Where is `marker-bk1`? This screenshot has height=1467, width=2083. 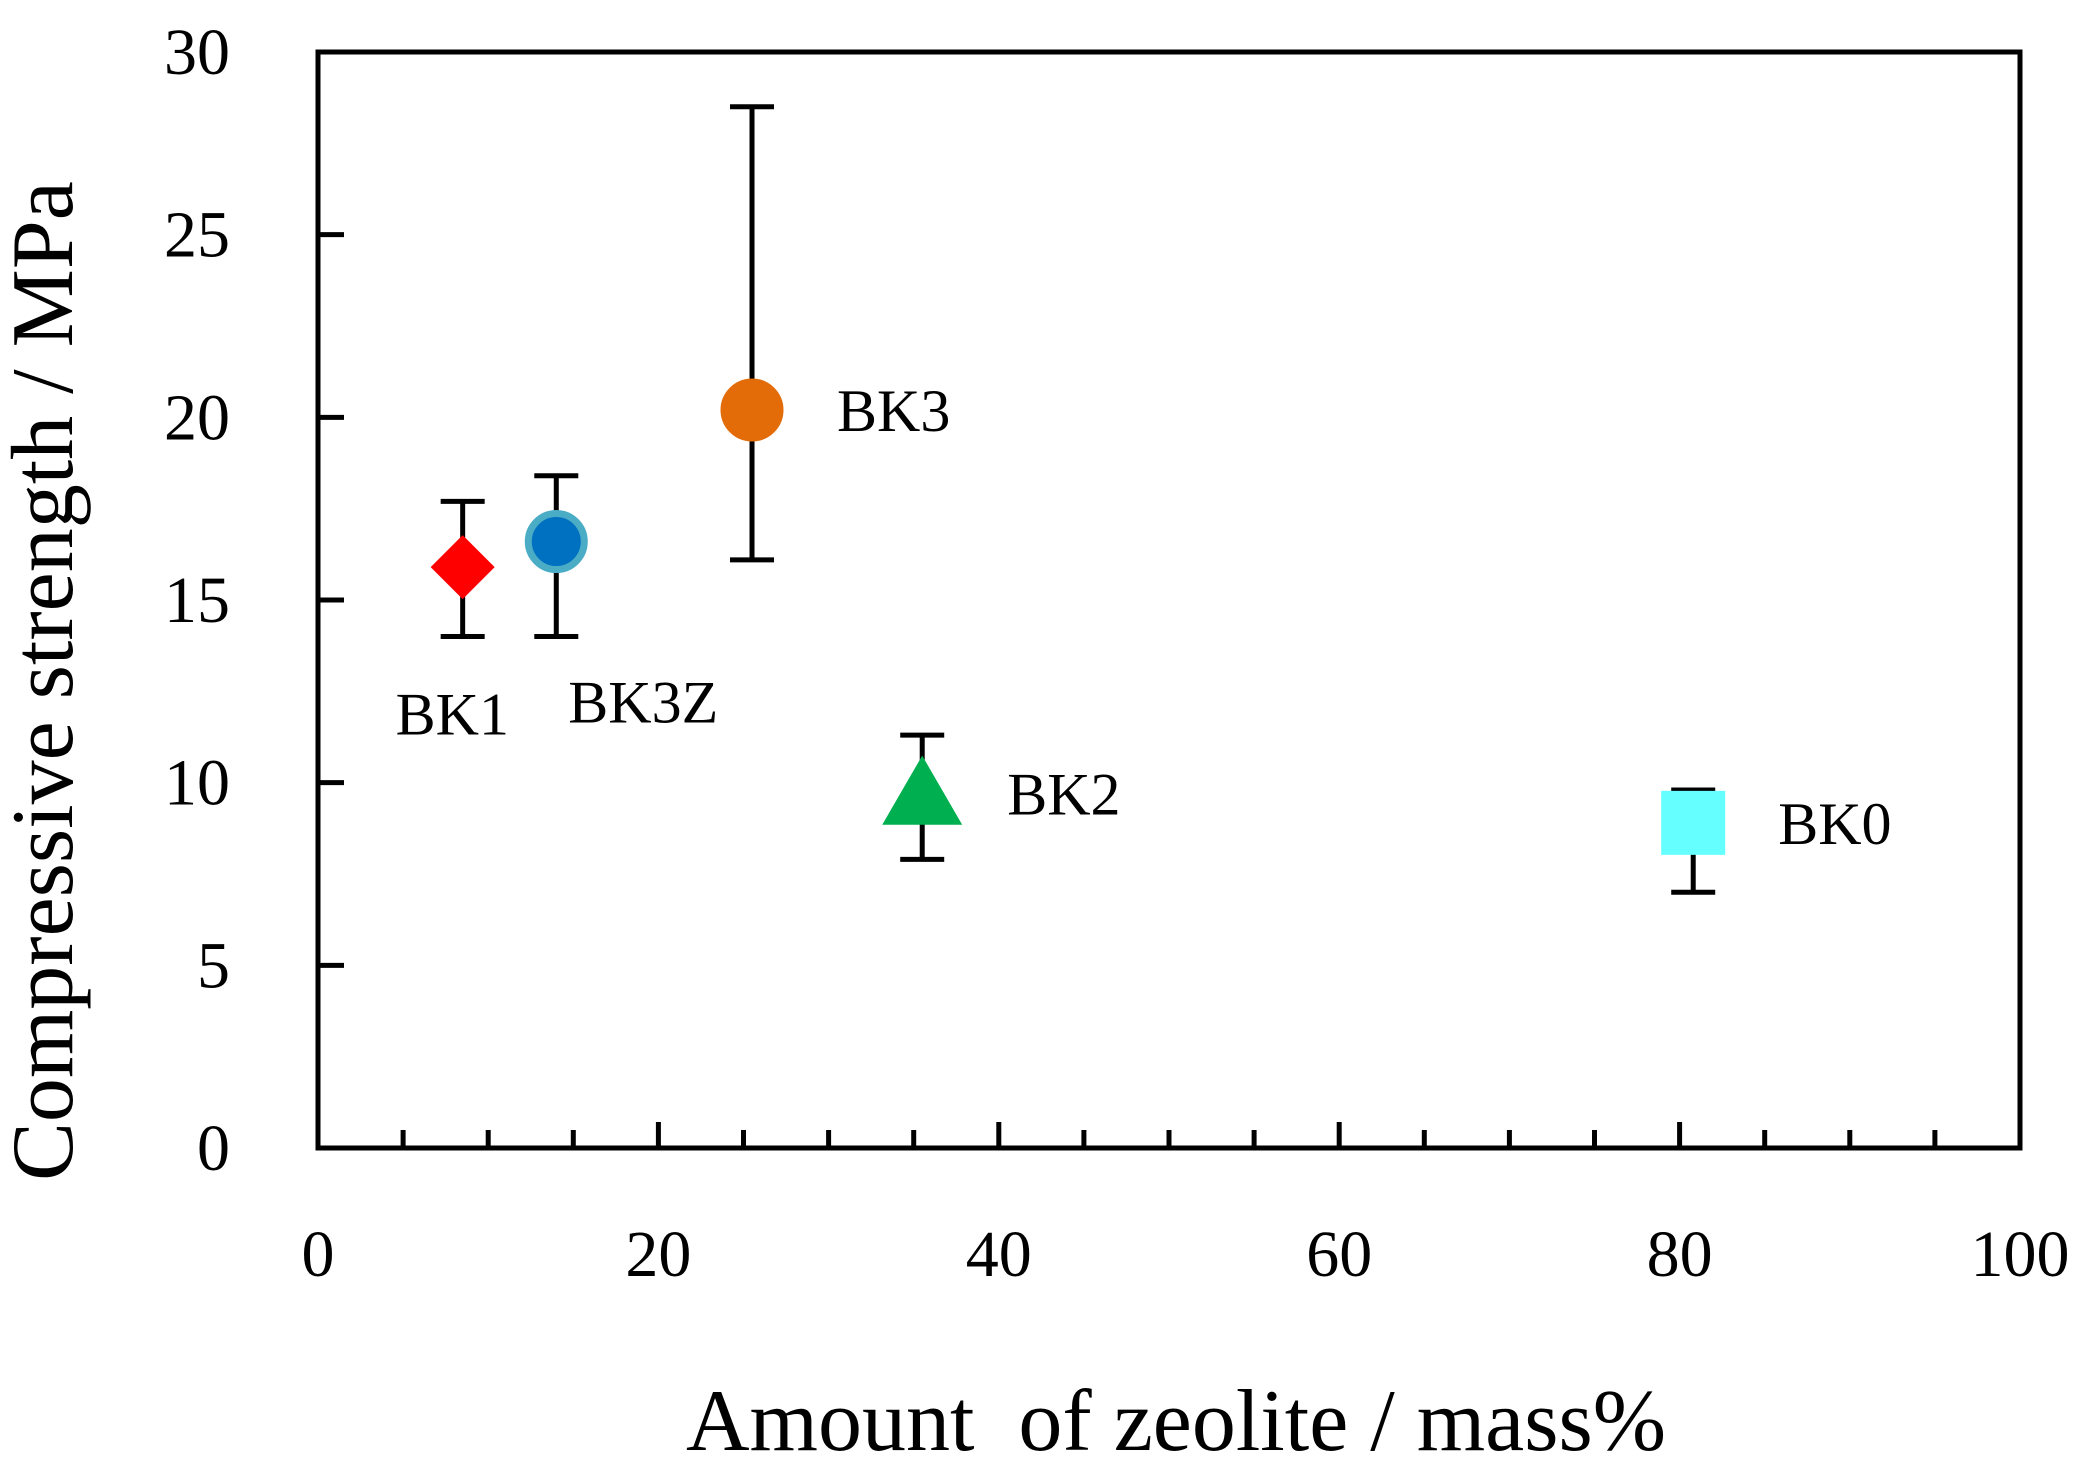
marker-bk1 is located at coordinates (462, 567).